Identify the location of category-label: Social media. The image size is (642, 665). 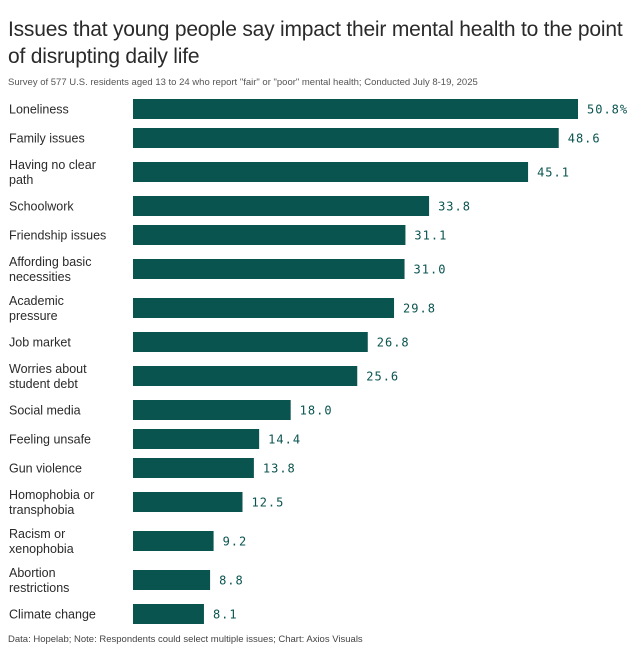
(45, 411).